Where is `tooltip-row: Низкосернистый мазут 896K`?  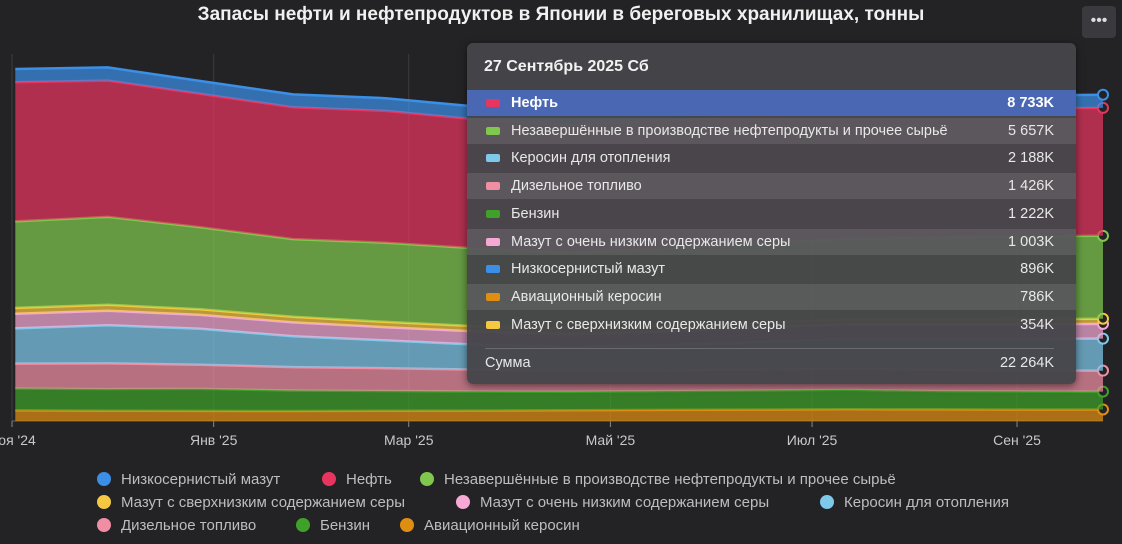 tooltip-row: Низкосернистый мазут 896K is located at coordinates (771, 269).